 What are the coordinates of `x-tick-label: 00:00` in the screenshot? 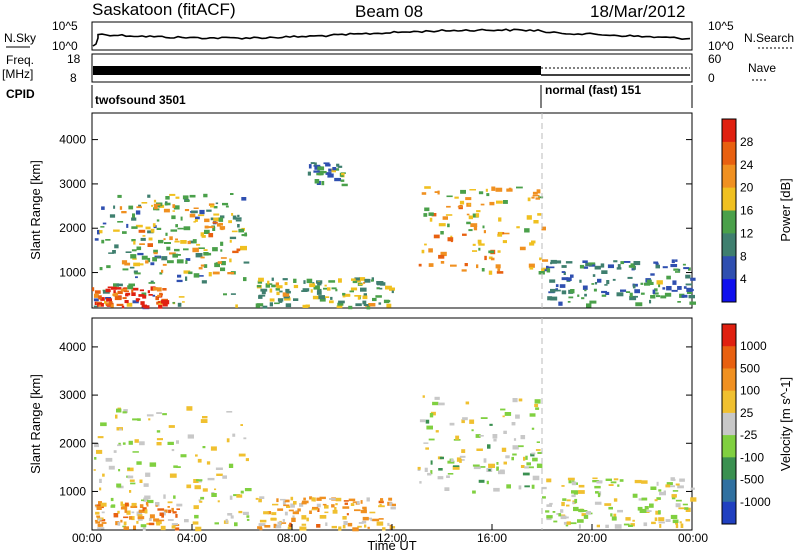 It's located at (693, 538).